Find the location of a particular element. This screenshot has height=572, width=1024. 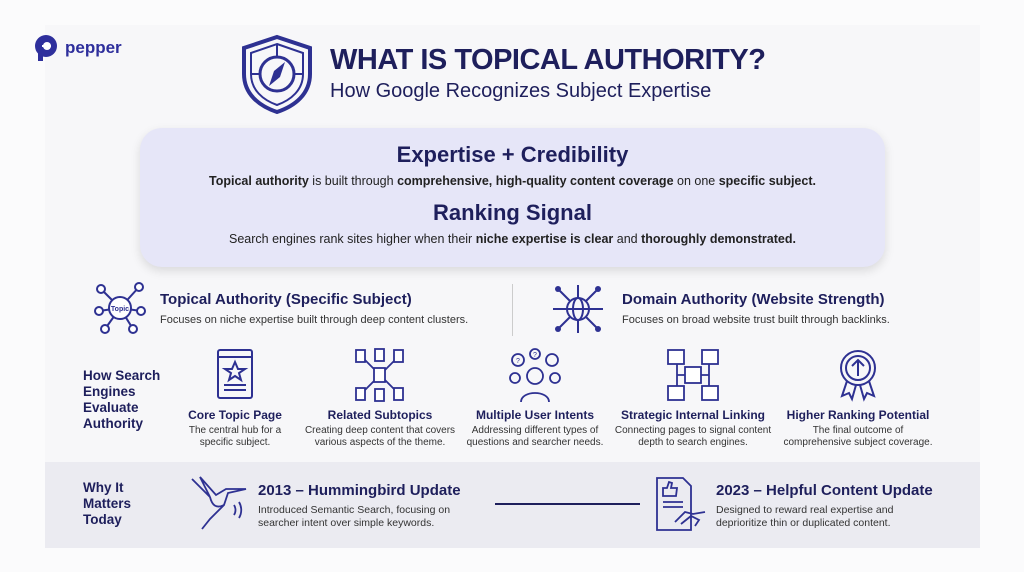

timeline-line is located at coordinates (567, 504).